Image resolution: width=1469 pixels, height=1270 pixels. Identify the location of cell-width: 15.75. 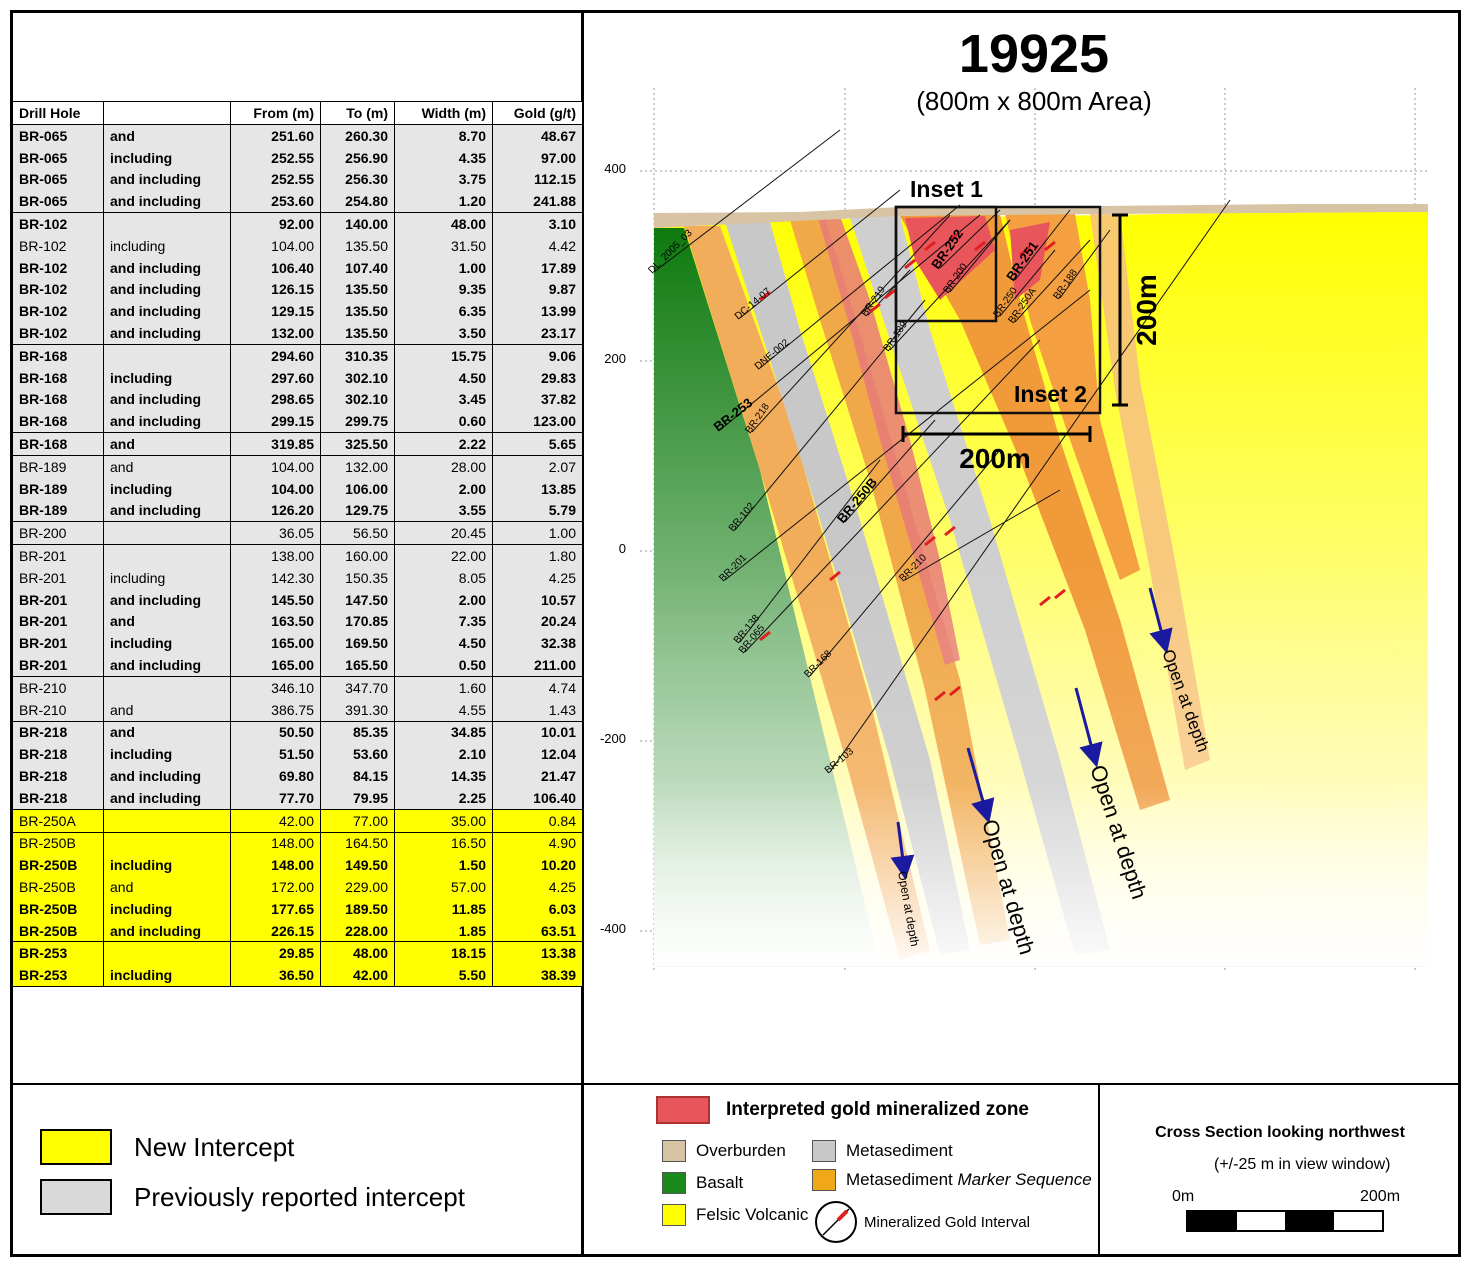
(443, 355).